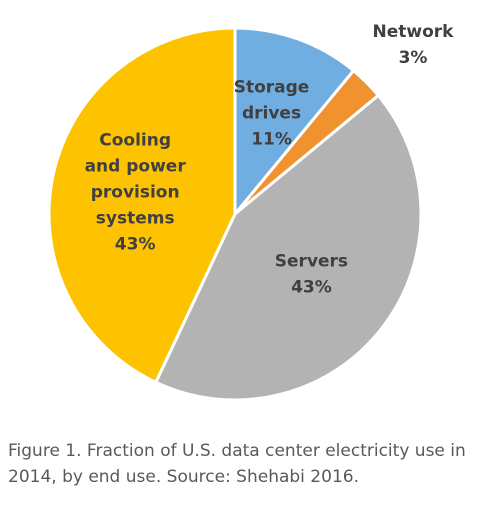 The height and width of the screenshot is (506, 480). What do you see at coordinates (311, 274) in the screenshot?
I see `slice-label-2: Servers 43%` at bounding box center [311, 274].